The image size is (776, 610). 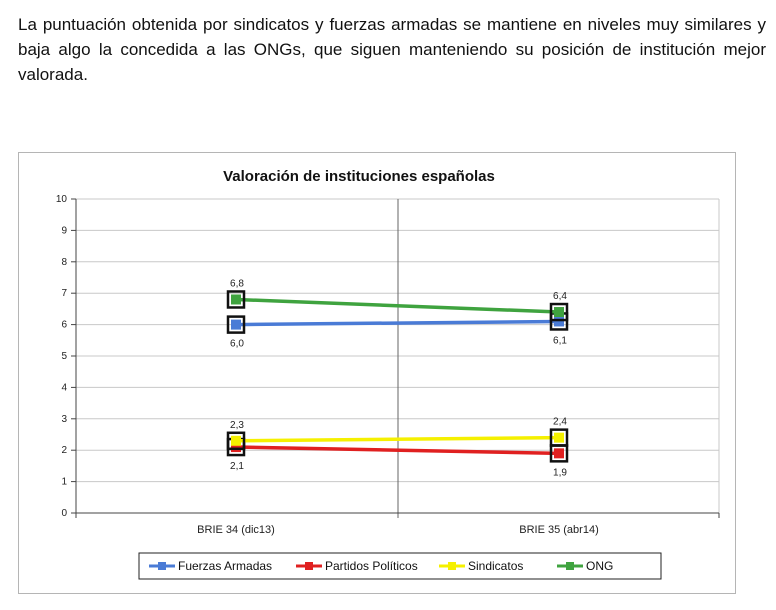 I want to click on y-tick-label-6: 6, so click(x=64, y=325).